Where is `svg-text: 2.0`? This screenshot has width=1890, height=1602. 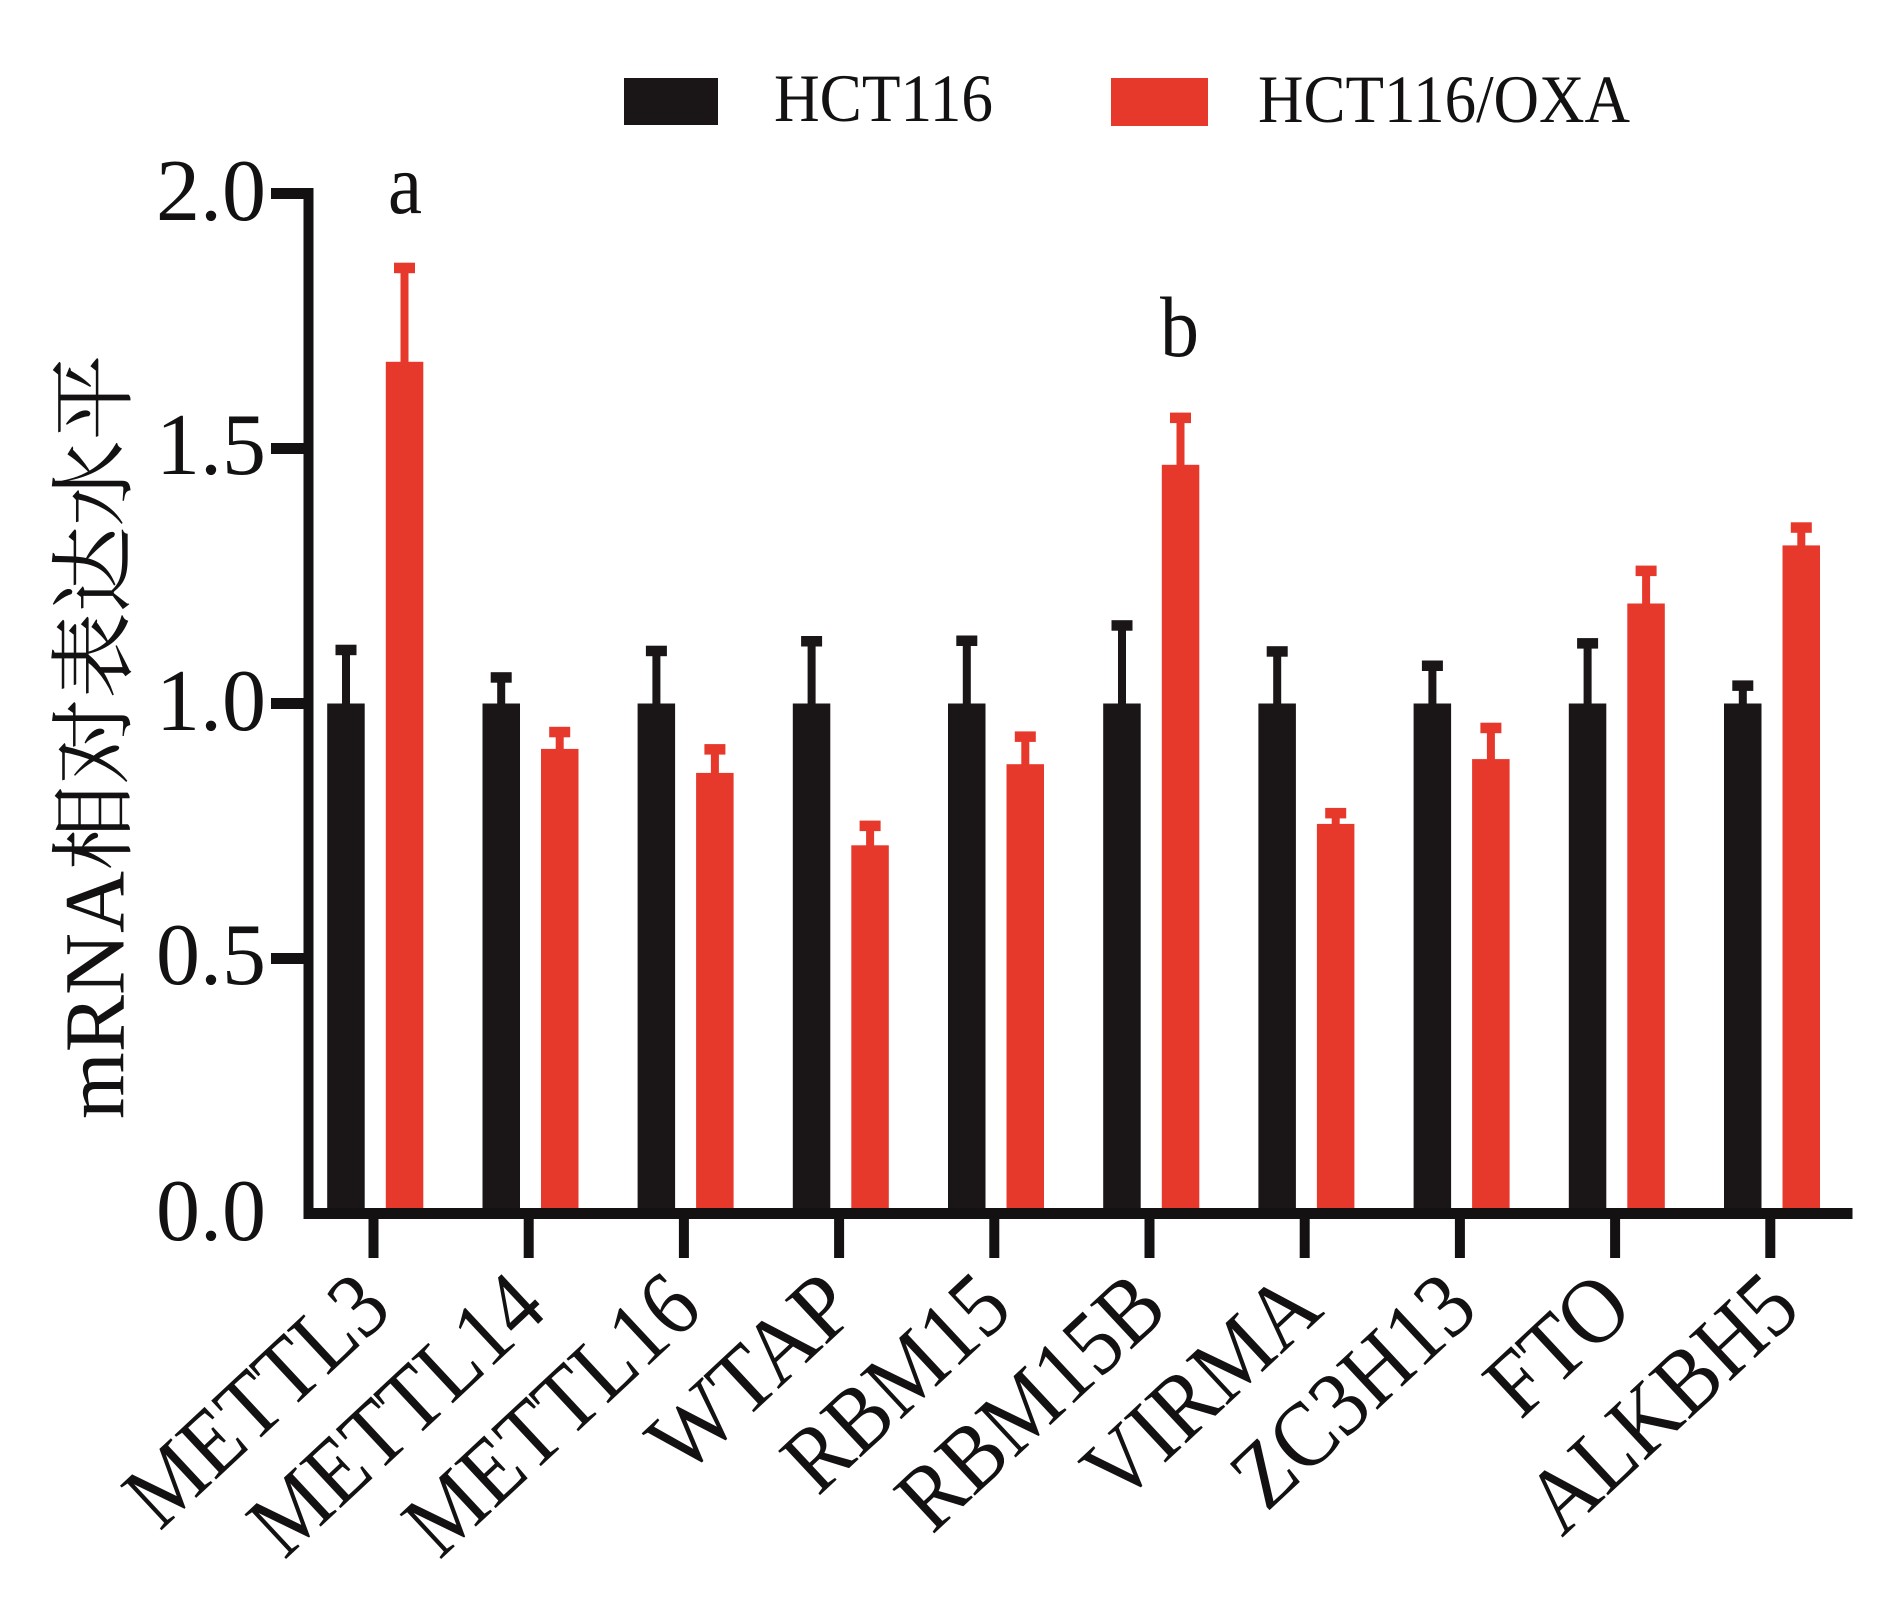
svg-text: 2.0 is located at coordinates (211, 191).